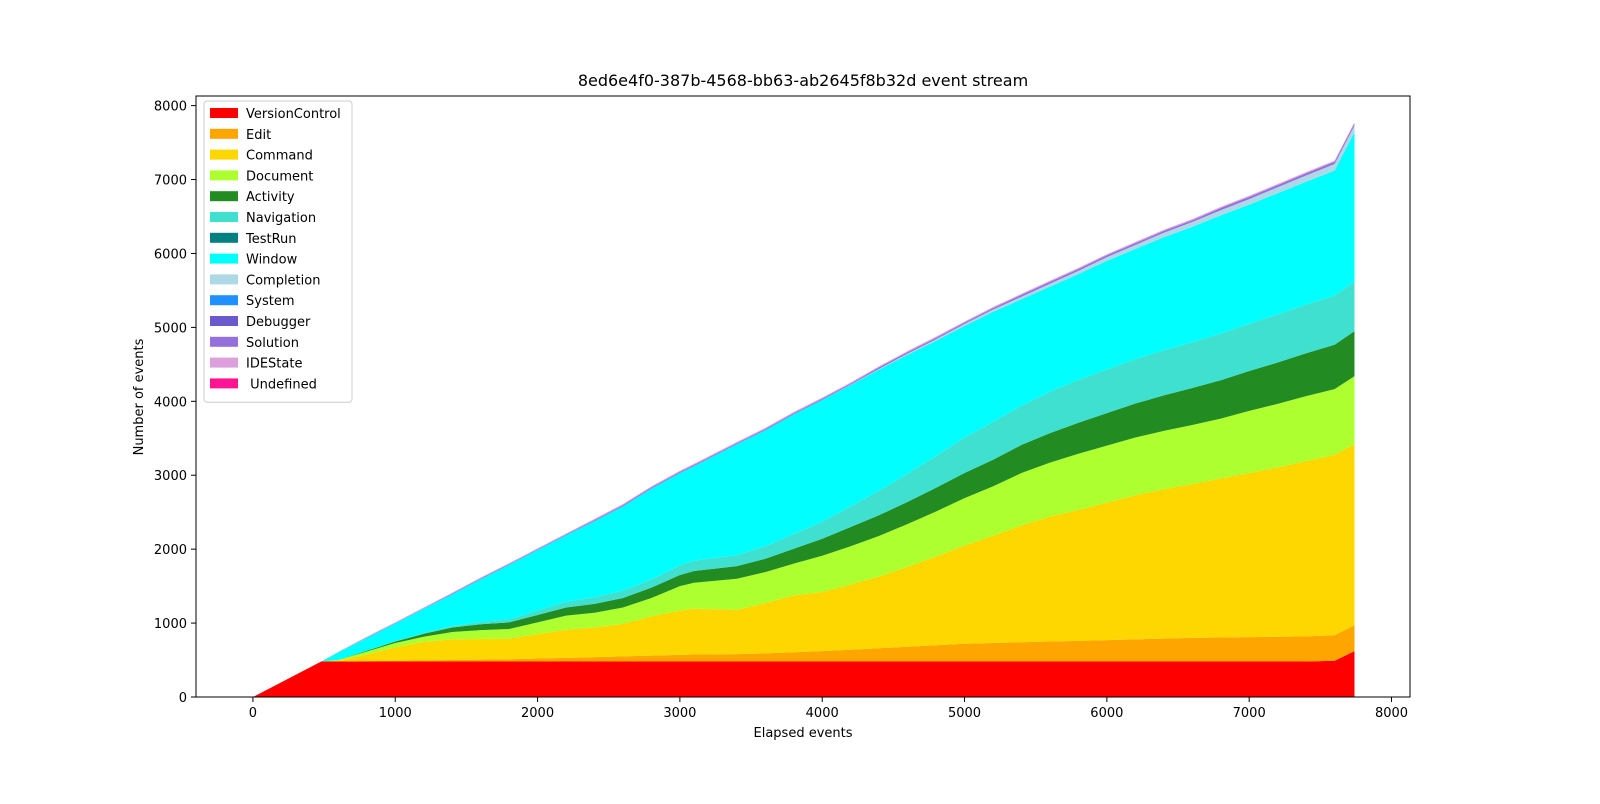 This screenshot has height=804, width=1600. What do you see at coordinates (281, 384) in the screenshot?
I see `legend-label: Undefined` at bounding box center [281, 384].